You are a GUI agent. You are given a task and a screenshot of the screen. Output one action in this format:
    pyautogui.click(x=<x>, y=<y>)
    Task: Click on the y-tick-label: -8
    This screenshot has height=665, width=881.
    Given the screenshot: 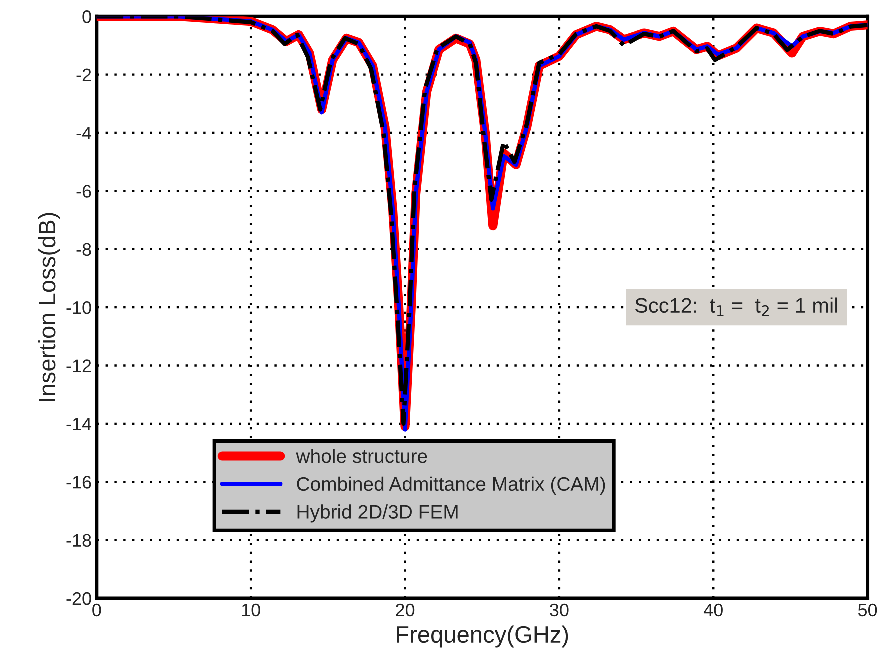 What is the action you would take?
    pyautogui.click(x=84, y=249)
    